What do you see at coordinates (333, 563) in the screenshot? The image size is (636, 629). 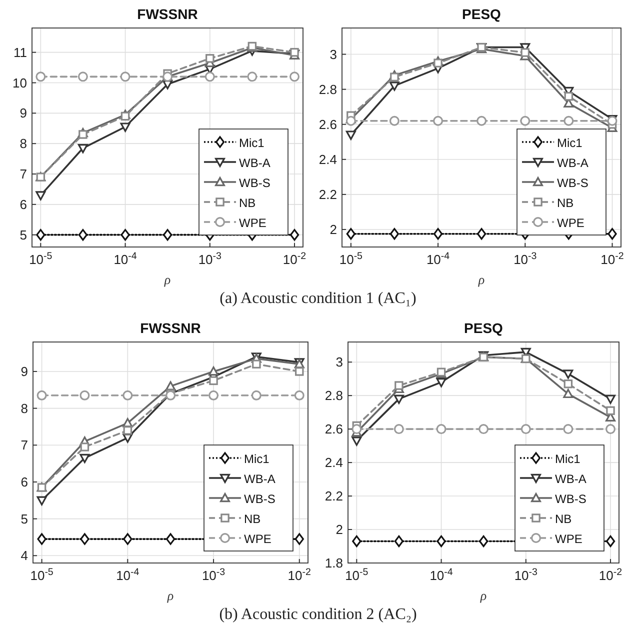 I see `y-tick-label: 1.8` at bounding box center [333, 563].